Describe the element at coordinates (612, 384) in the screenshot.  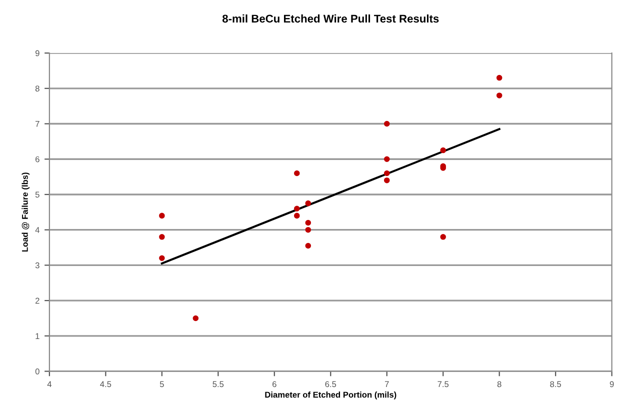
I see `x-tick-label: 9` at that location.